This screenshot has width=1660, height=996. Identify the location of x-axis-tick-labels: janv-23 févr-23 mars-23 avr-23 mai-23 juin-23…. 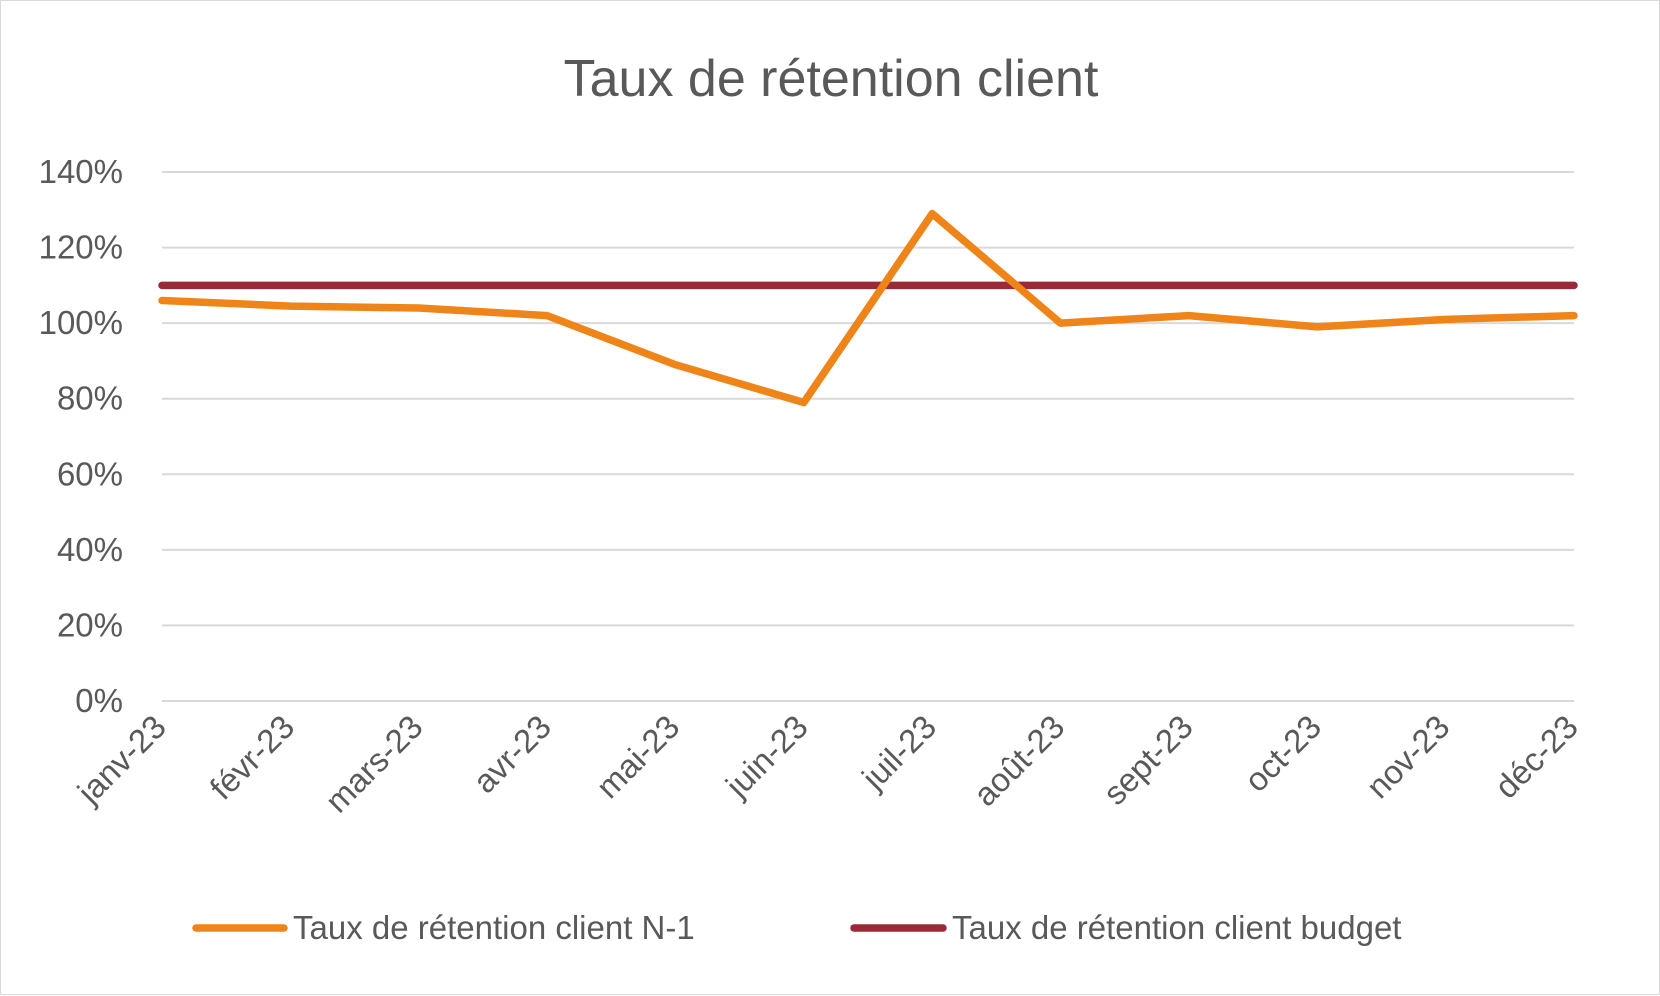
(827, 764).